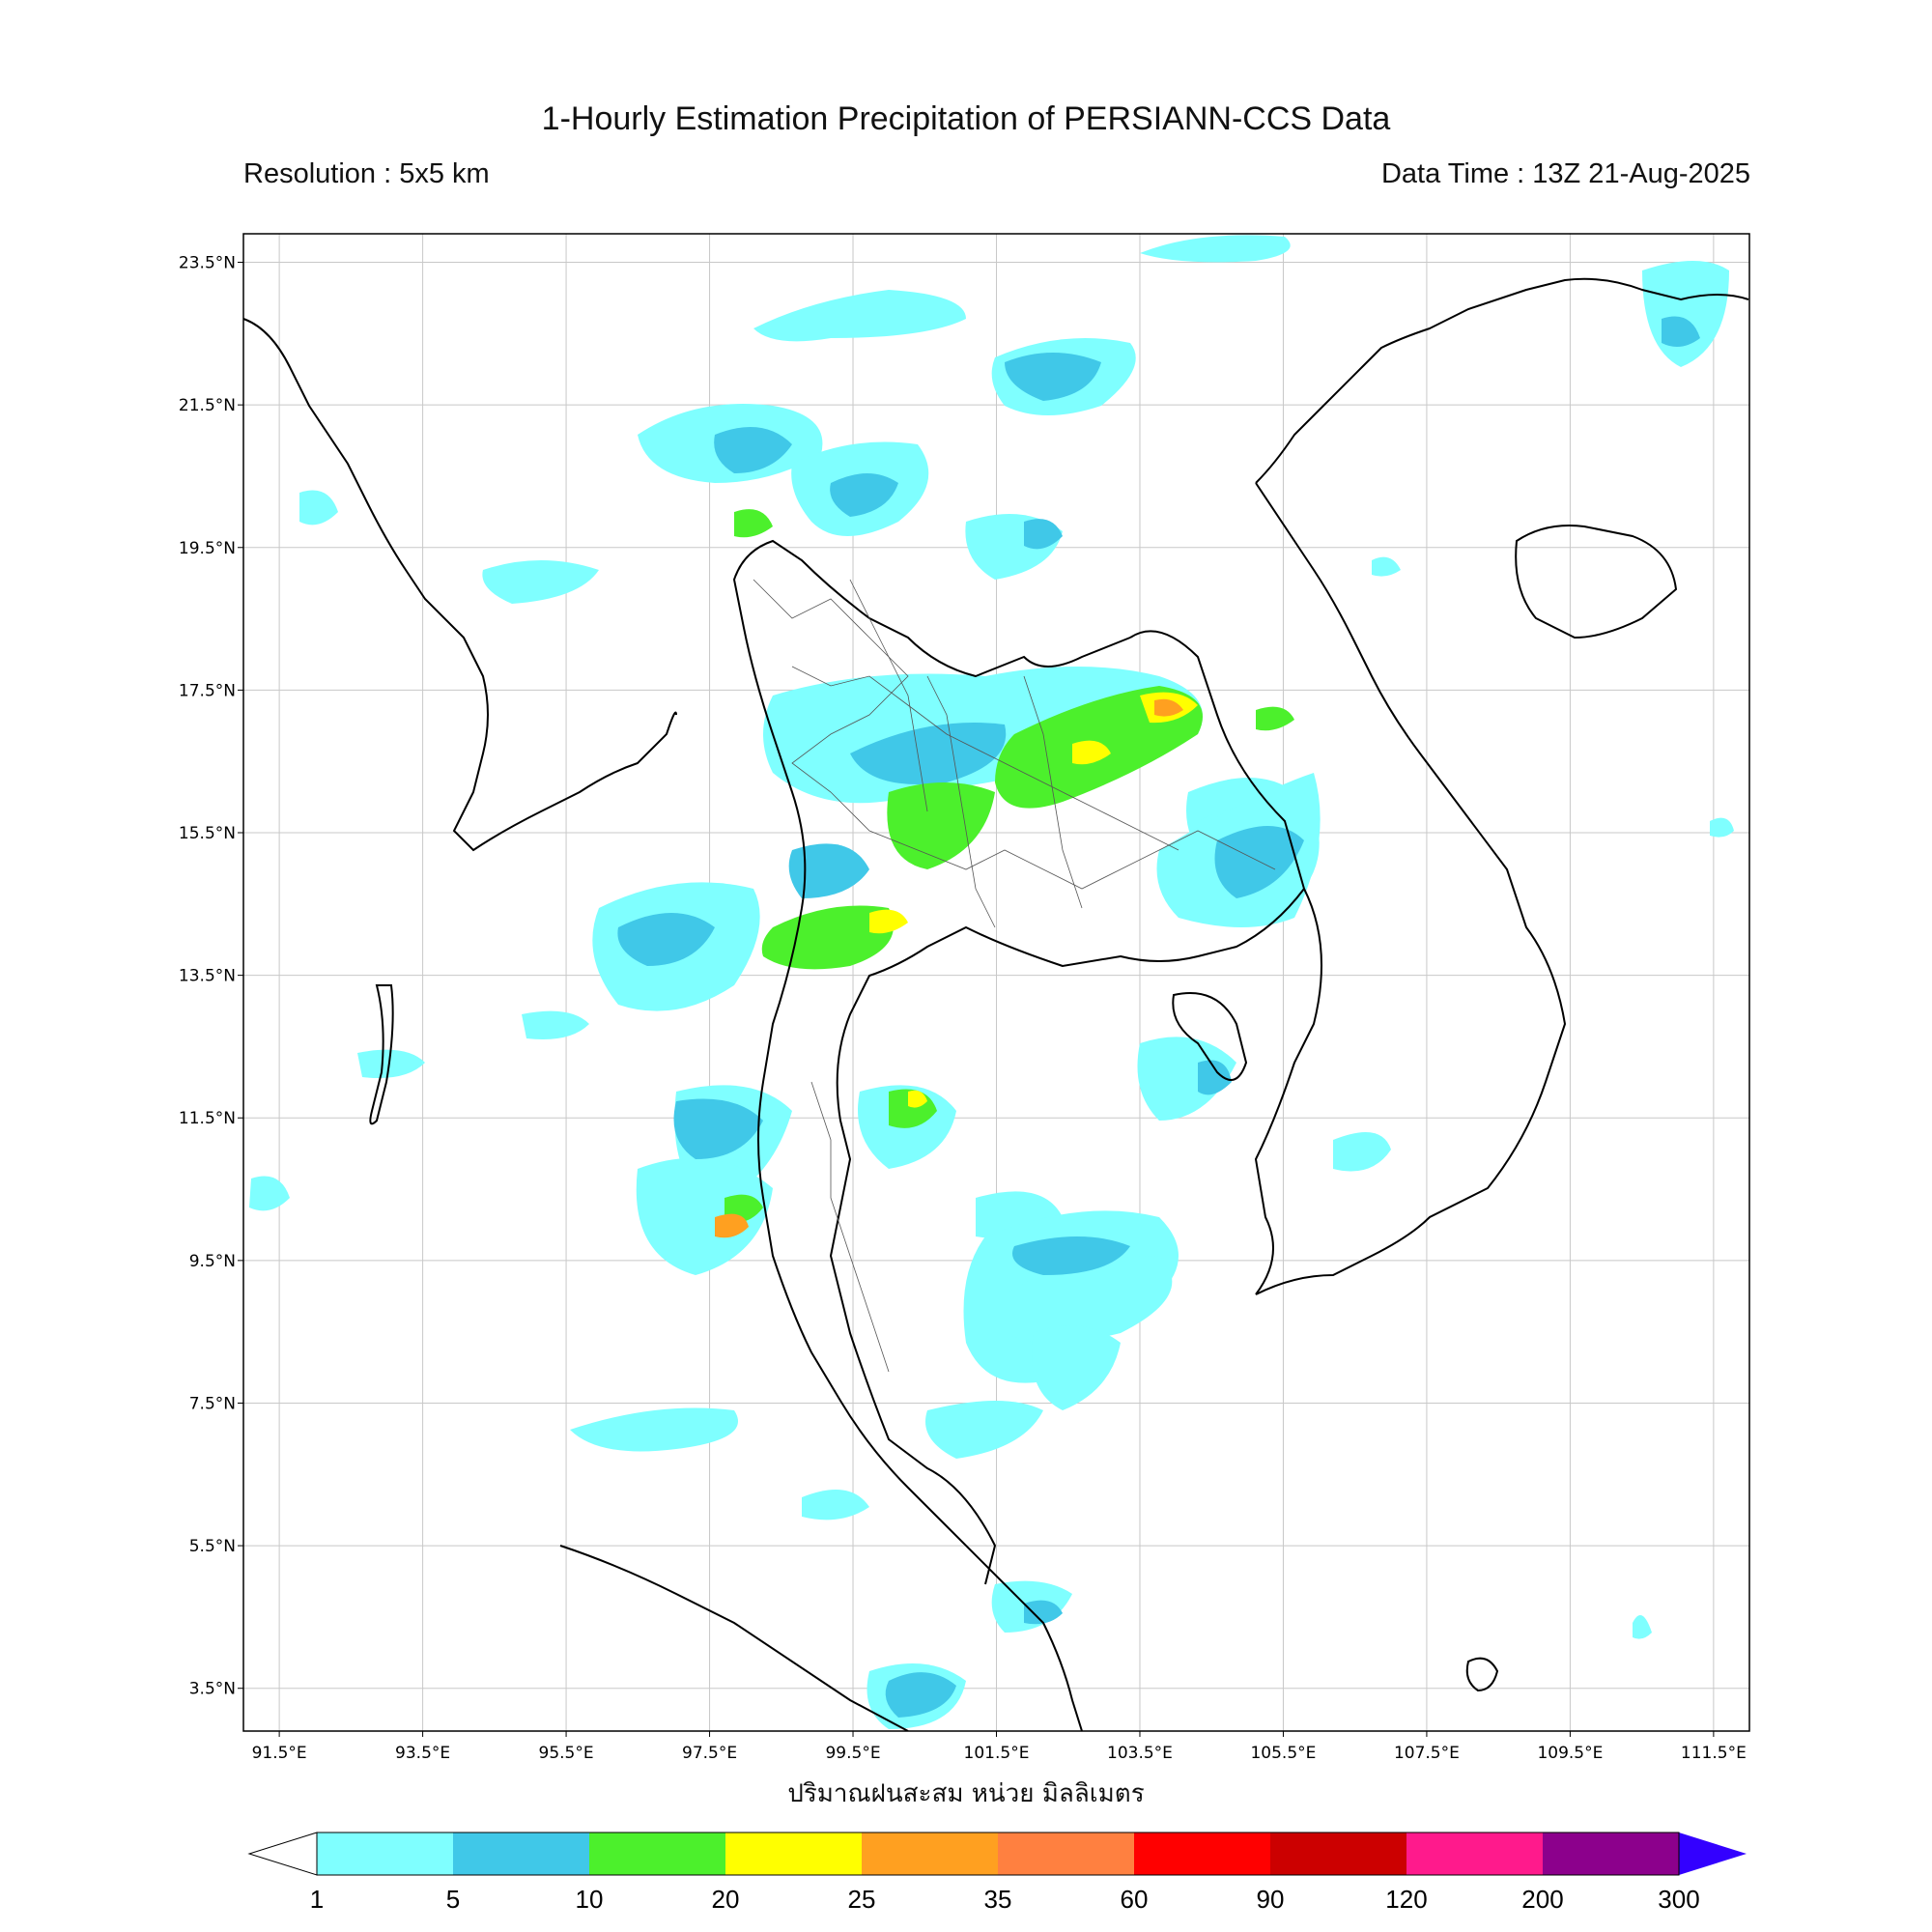 The image size is (1932, 1932). I want to click on lon-tick-label: 95.5°E, so click(566, 1753).